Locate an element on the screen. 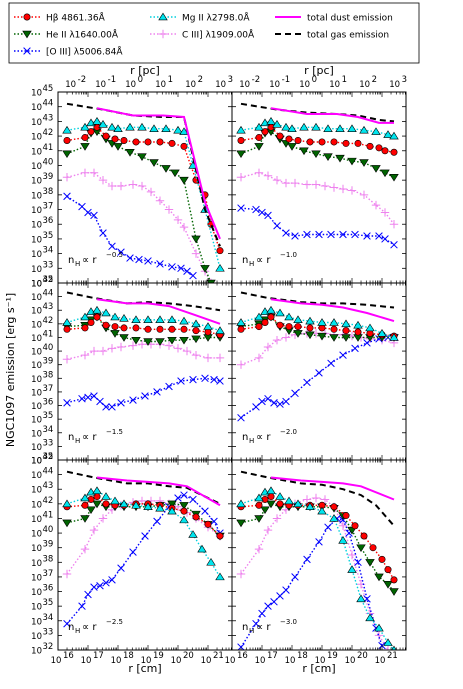 The image size is (463, 689). y-tick-label-exp: 42 is located at coordinates (48, 501).